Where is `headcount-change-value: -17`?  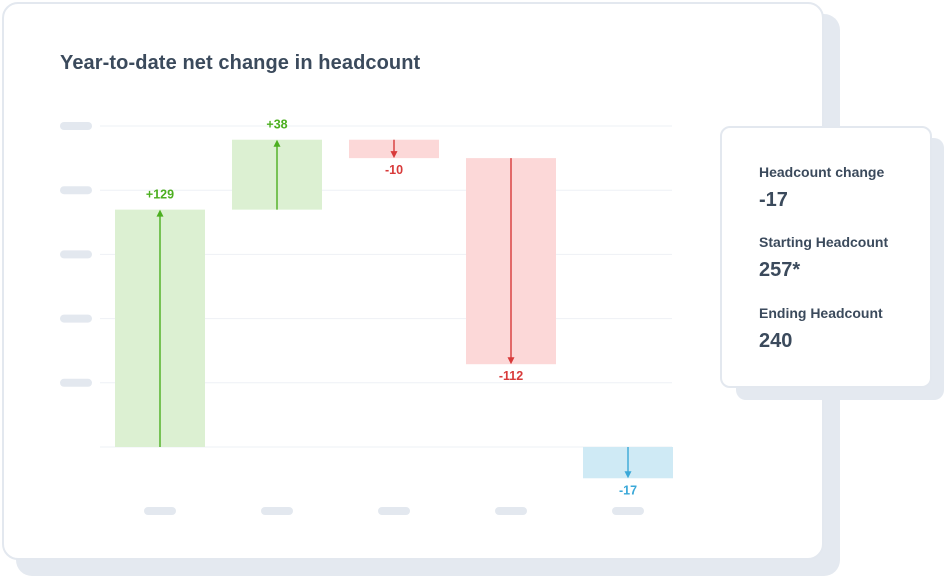 headcount-change-value: -17 is located at coordinates (773, 200).